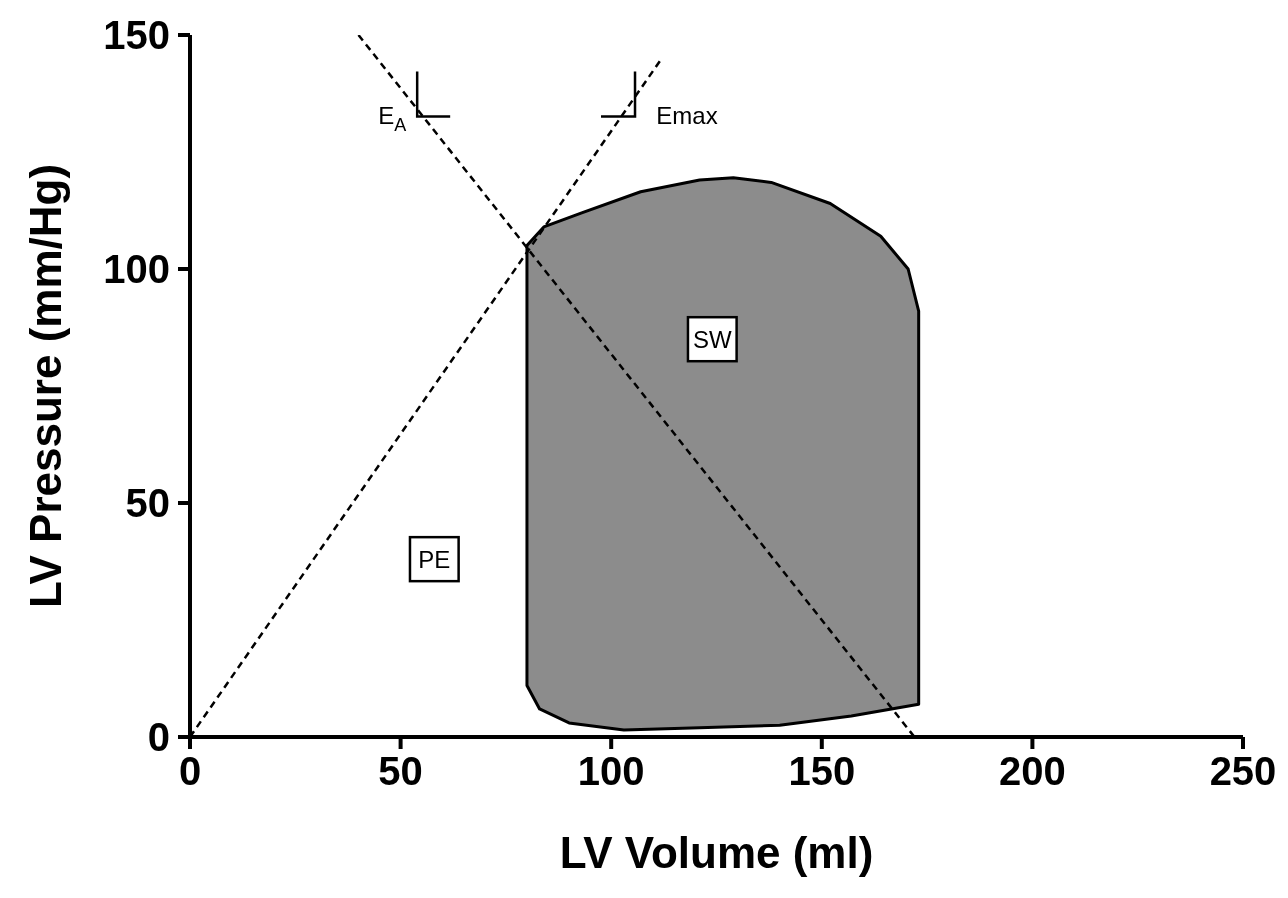 This screenshot has width=1288, height=898. Describe the element at coordinates (147, 503) in the screenshot. I see `y-tick-label: 50` at that location.